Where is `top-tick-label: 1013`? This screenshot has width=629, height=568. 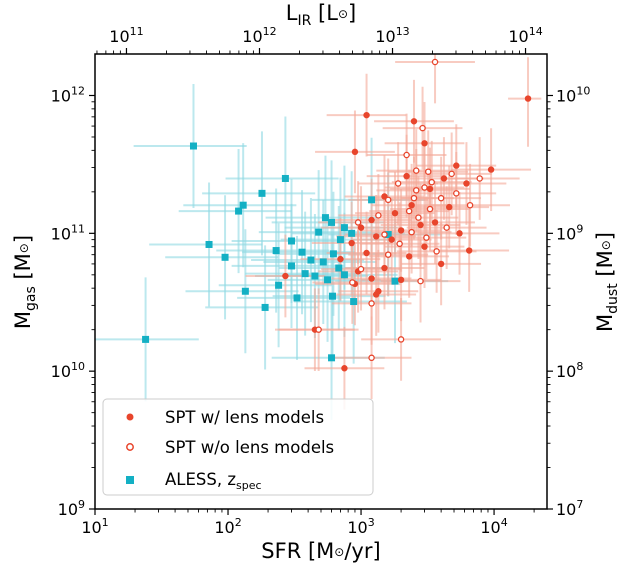
top-tick-label: 1013 is located at coordinates (392, 35).